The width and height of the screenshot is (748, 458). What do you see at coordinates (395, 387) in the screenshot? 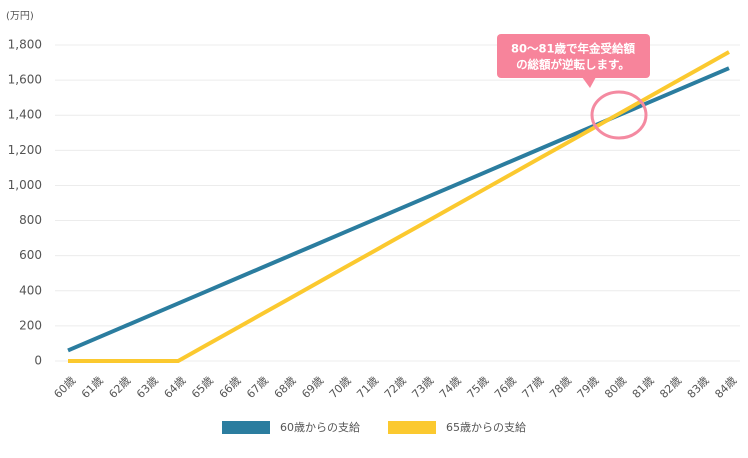
I see `x-tick-label: 72歳` at bounding box center [395, 387].